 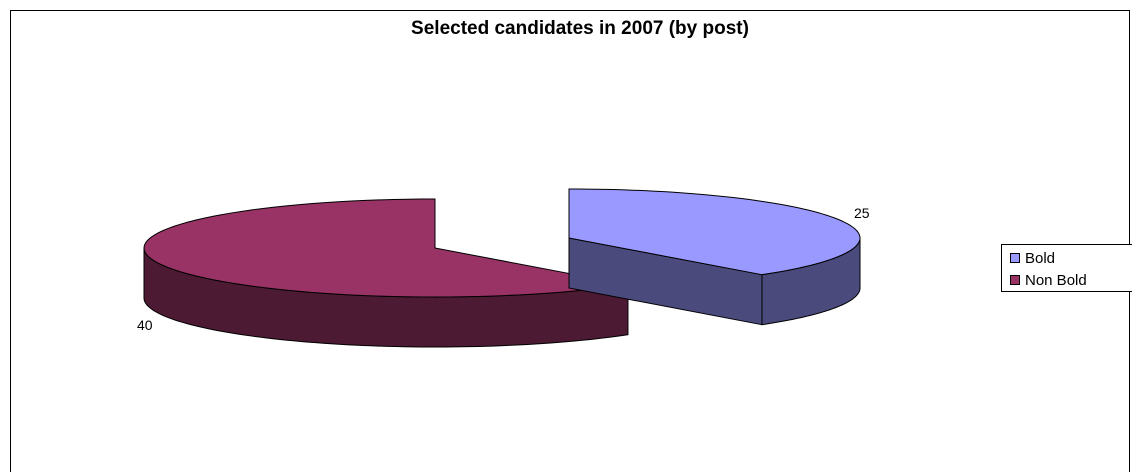 I want to click on legend-label-non-bold: Non Bold, so click(x=1056, y=280).